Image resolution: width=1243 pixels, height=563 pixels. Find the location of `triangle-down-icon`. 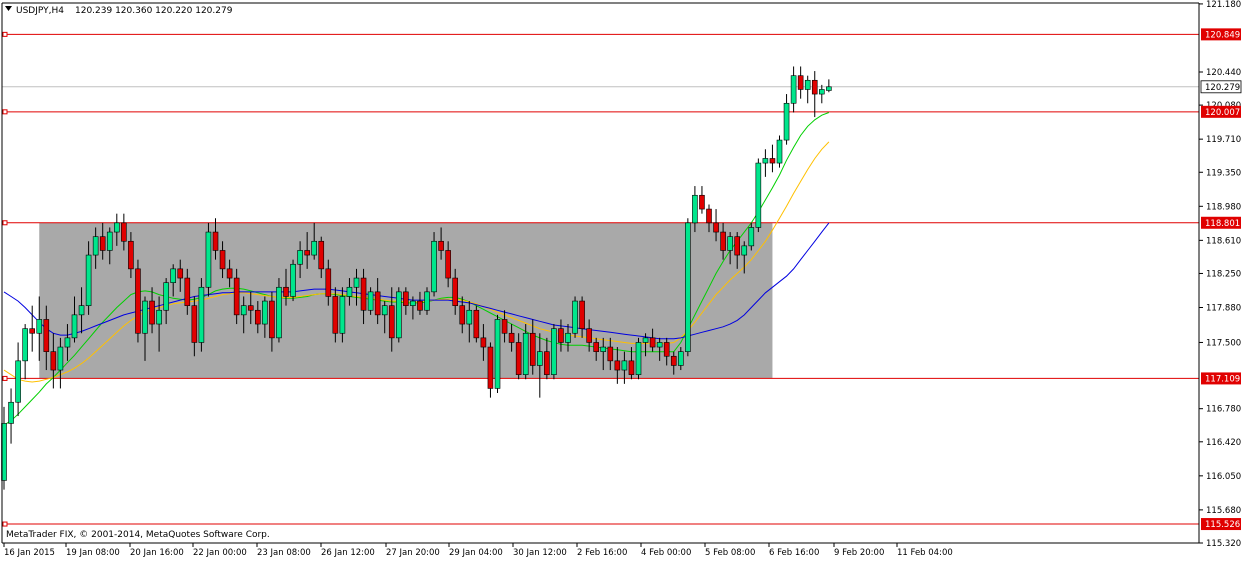

triangle-down-icon is located at coordinates (8, 8).